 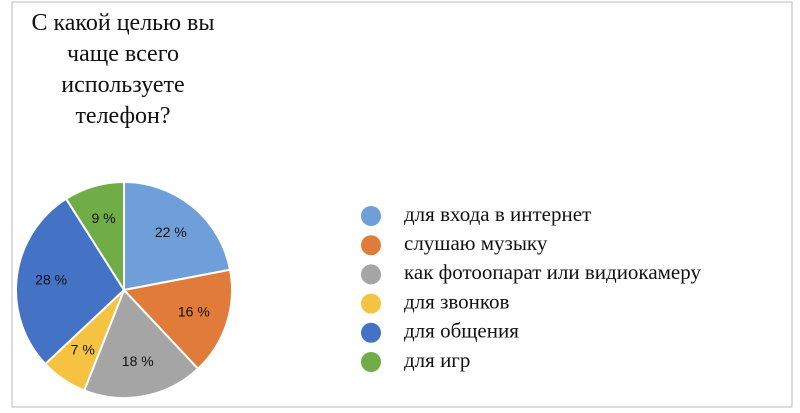 I want to click on data-label: 18 %, so click(x=138, y=361).